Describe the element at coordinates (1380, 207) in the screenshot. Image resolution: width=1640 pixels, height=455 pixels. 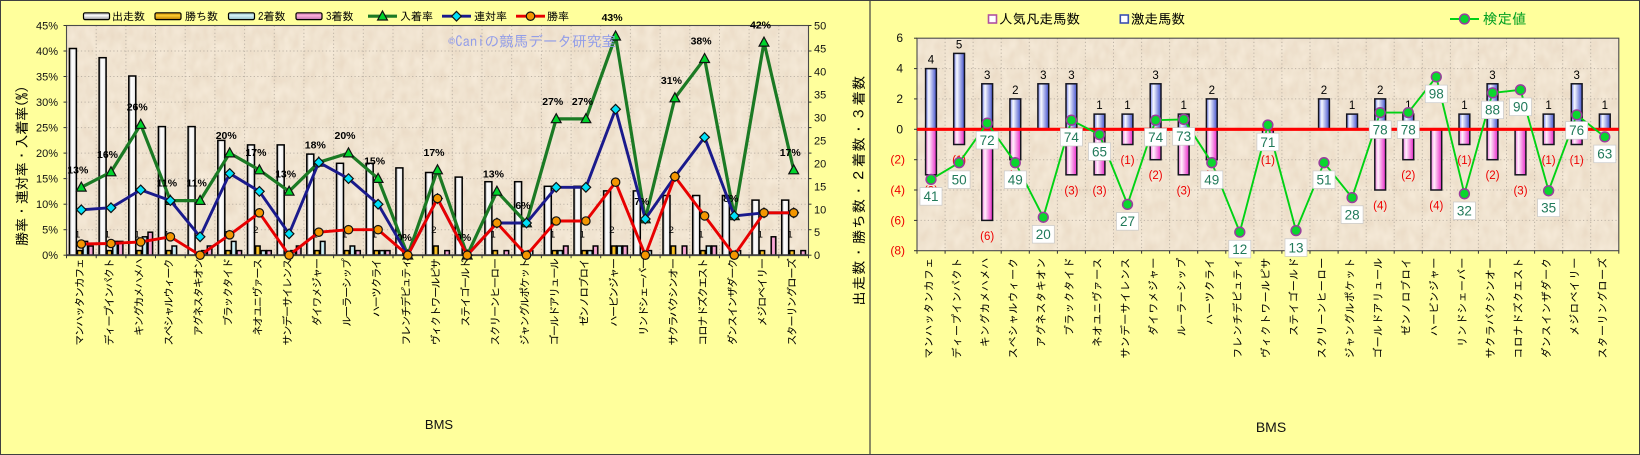
I see `svg-text: (4)` at that location.